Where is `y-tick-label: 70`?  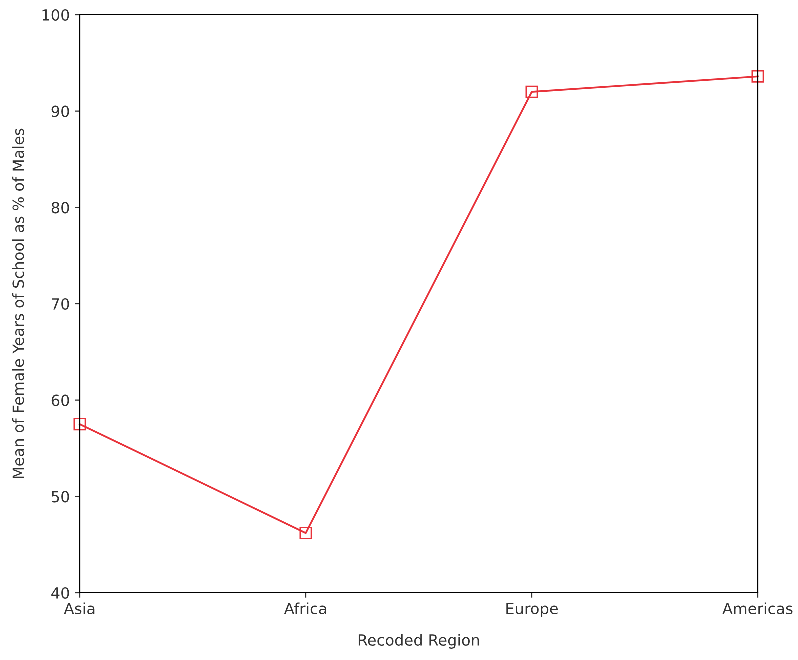
y-tick-label: 70 is located at coordinates (61, 304).